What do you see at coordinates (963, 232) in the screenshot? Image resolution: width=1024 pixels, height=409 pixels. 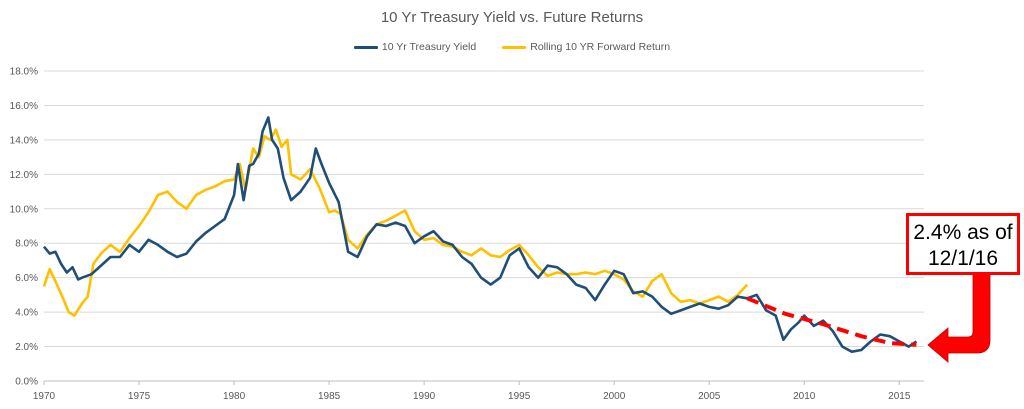 I see `annotation-line-1: 2.4% as of` at bounding box center [963, 232].